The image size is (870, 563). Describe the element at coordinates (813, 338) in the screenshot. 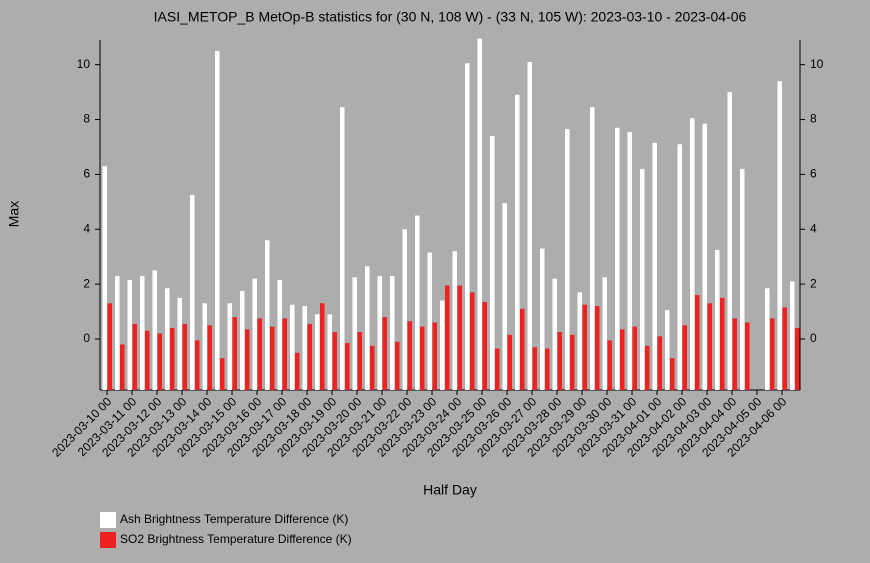

I see `y-tick-label: 0` at that location.